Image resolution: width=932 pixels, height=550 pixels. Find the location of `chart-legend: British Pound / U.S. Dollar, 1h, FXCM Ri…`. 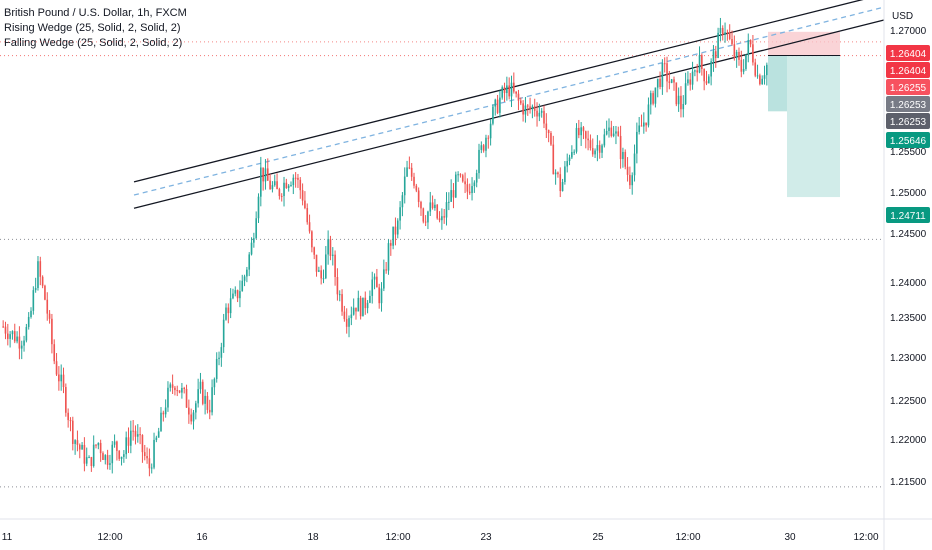

chart-legend: British Pound / U.S. Dollar, 1h, FXCM Ri… is located at coordinates (95, 28).